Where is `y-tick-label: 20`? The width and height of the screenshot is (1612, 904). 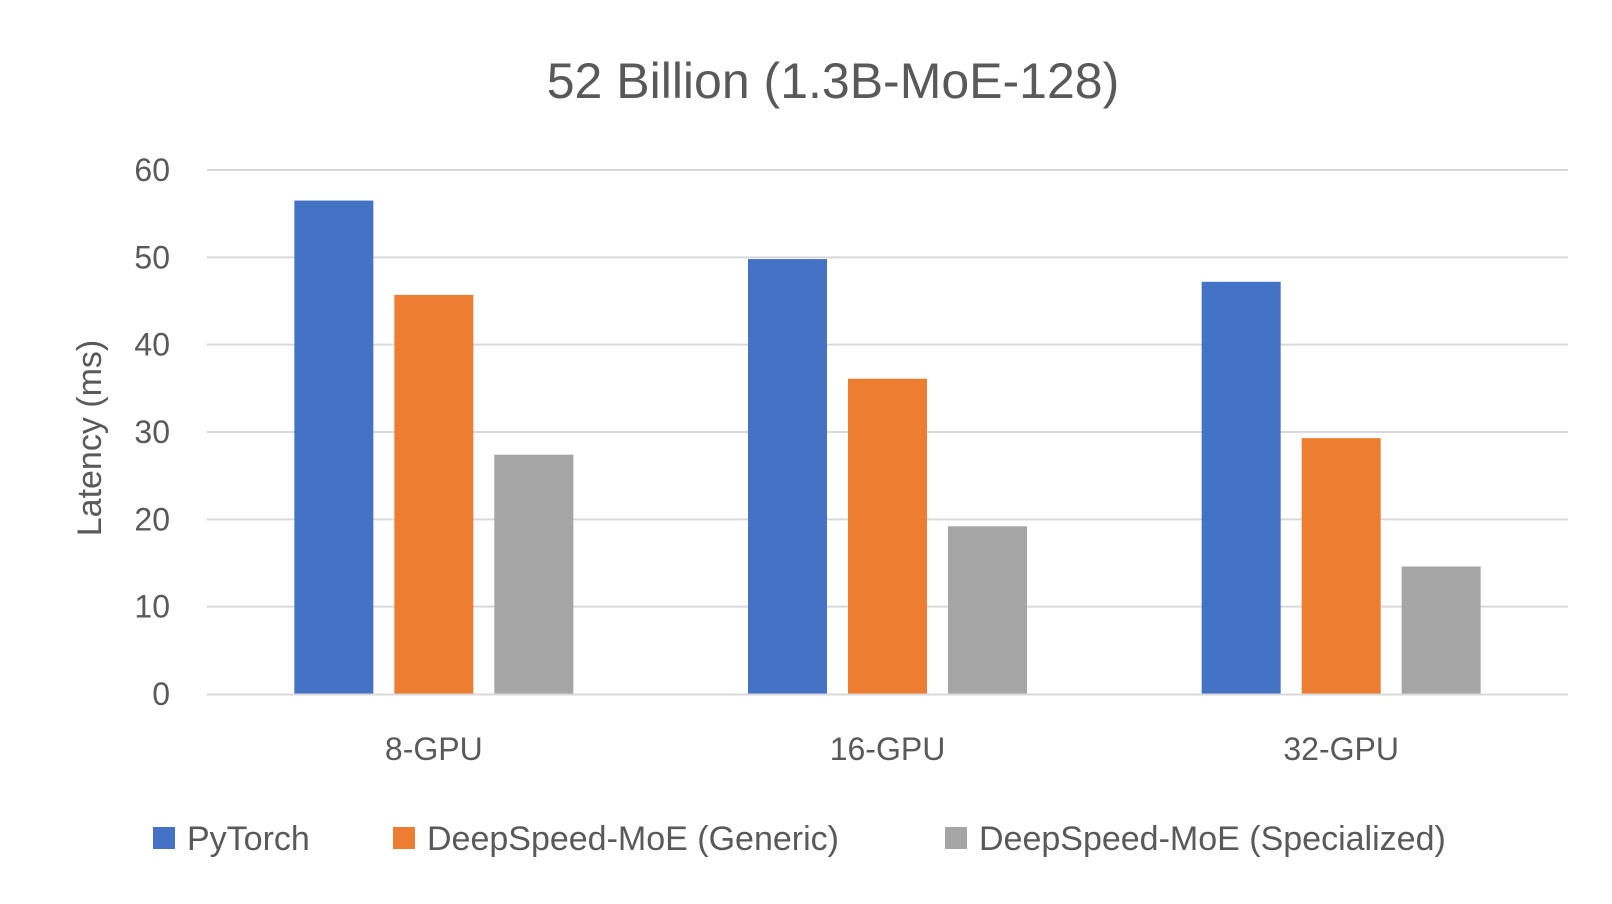 y-tick-label: 20 is located at coordinates (152, 519).